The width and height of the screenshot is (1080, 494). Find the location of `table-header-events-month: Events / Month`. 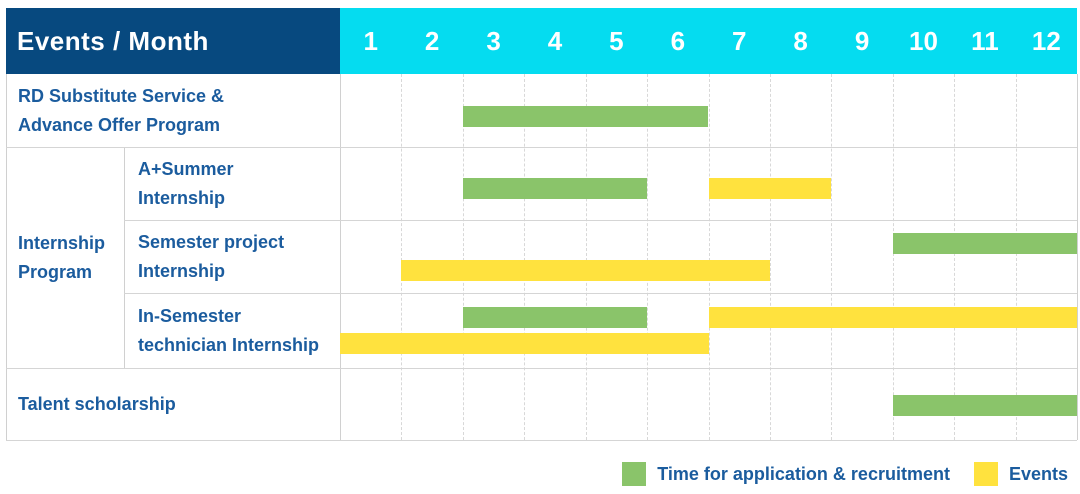

table-header-events-month: Events / Month is located at coordinates (173, 41).